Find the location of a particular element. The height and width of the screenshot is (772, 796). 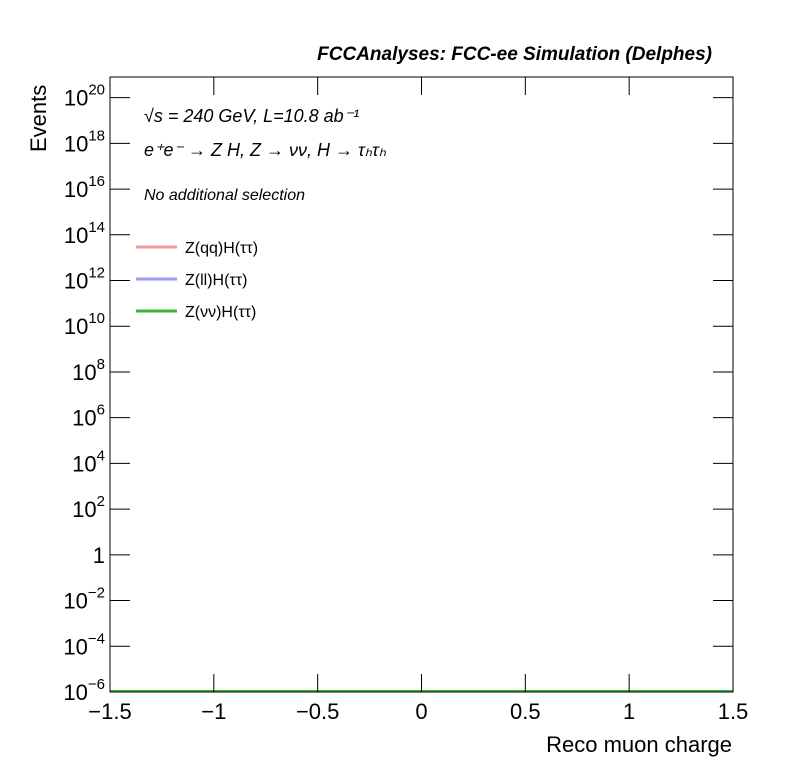

x-tick-label: −0.5 is located at coordinates (317, 711).